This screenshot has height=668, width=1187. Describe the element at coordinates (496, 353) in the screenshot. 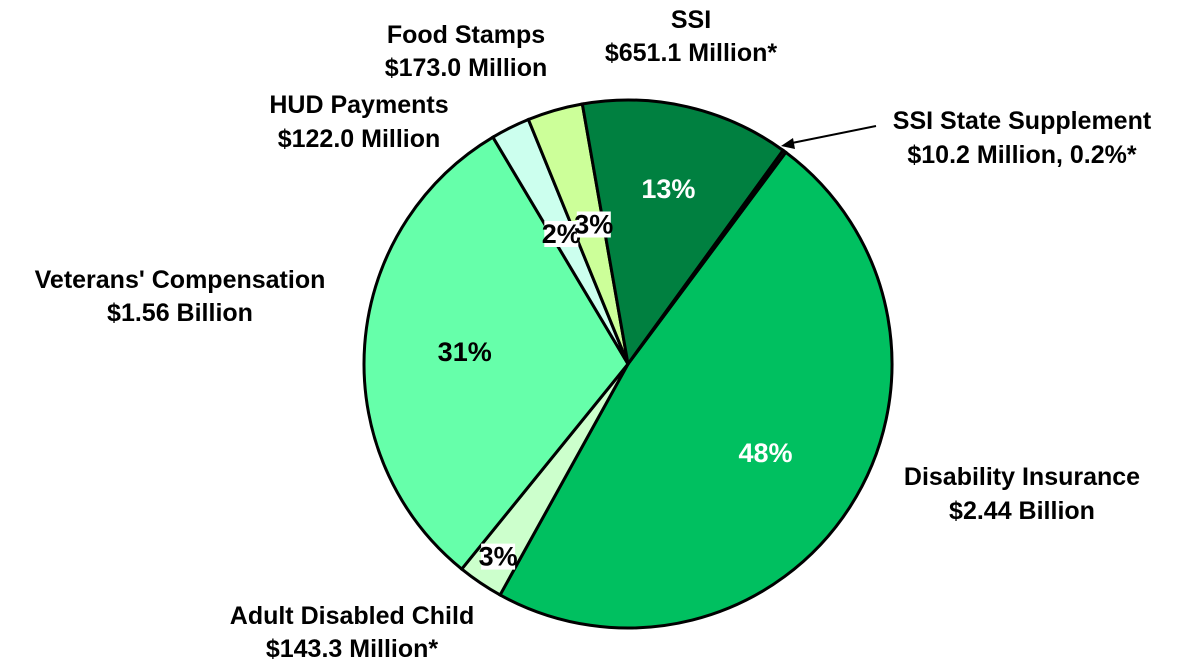

I see `slice-veterans-compensation` at that location.